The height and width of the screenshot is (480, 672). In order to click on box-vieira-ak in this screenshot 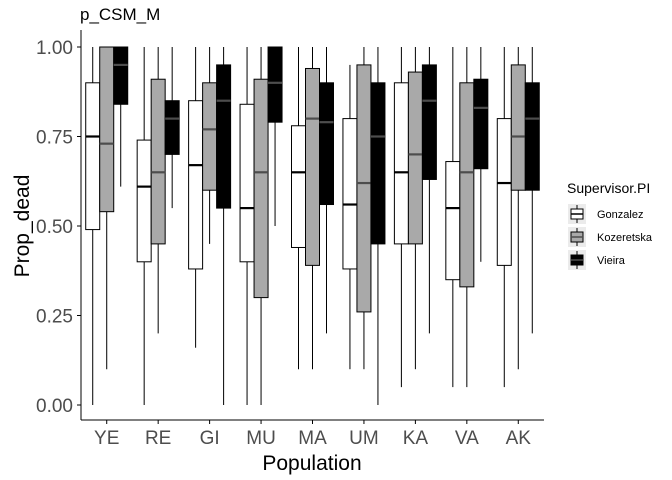, I will do `click(532, 190)`.